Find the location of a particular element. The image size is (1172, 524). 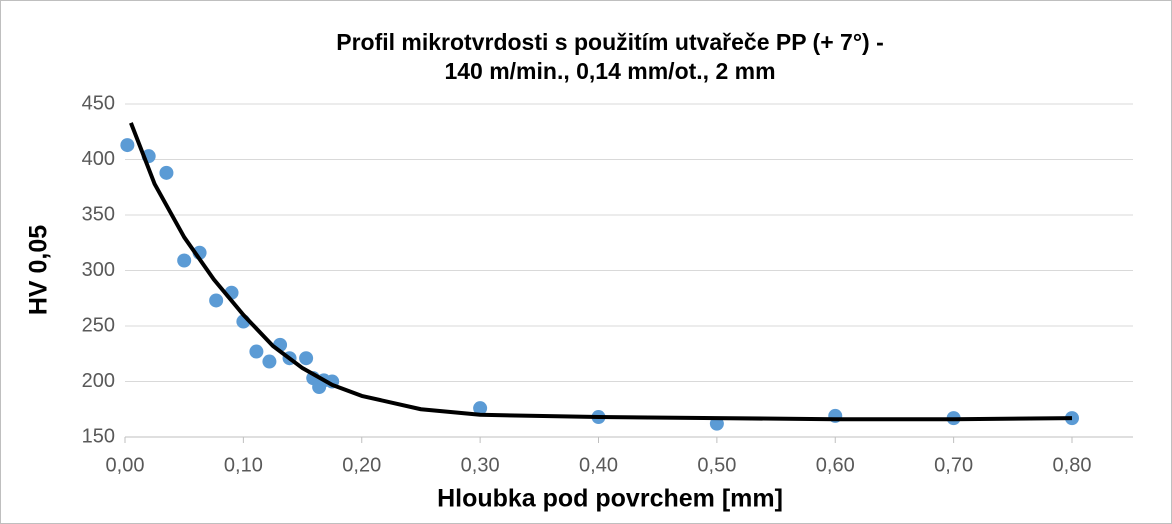

x-tick-label: 0,70 is located at coordinates (953, 465).